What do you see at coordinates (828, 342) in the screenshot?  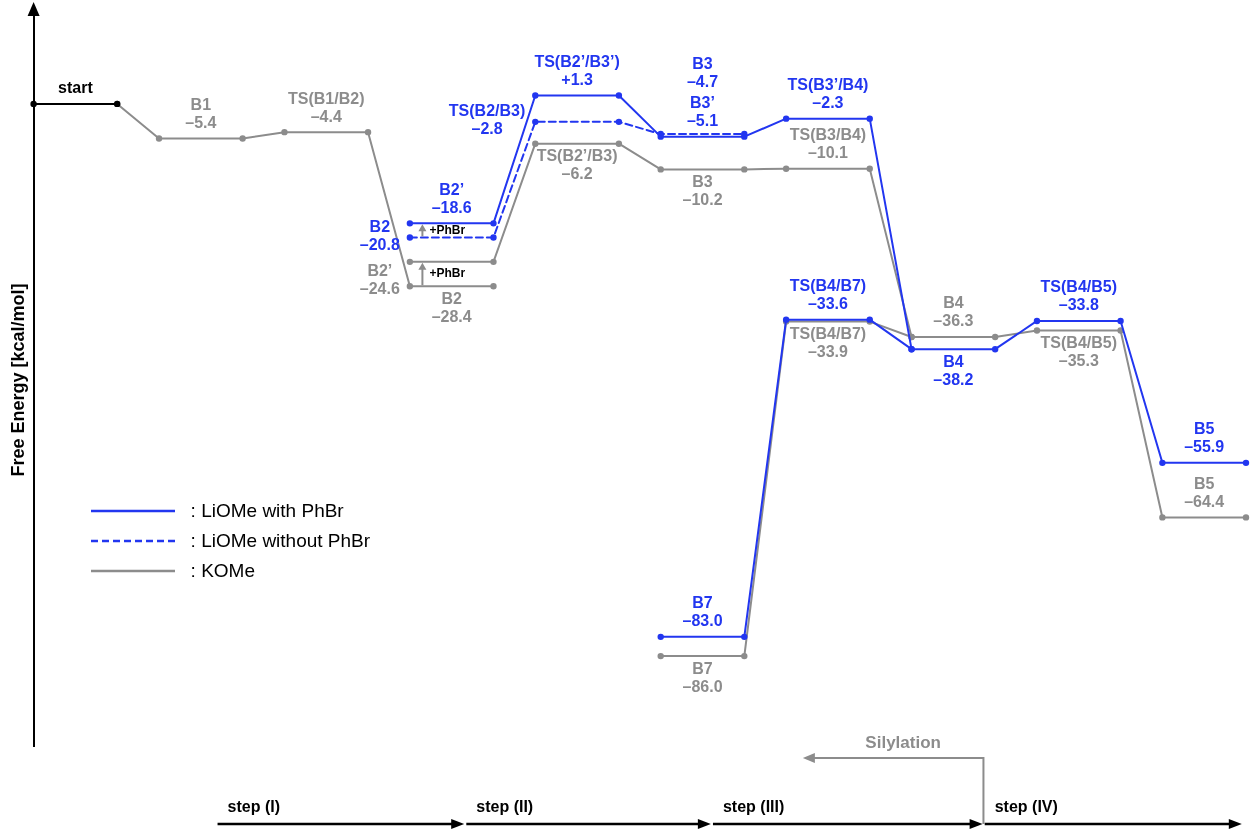 I see `data-label: TS(B4/B7) –33.9` at bounding box center [828, 342].